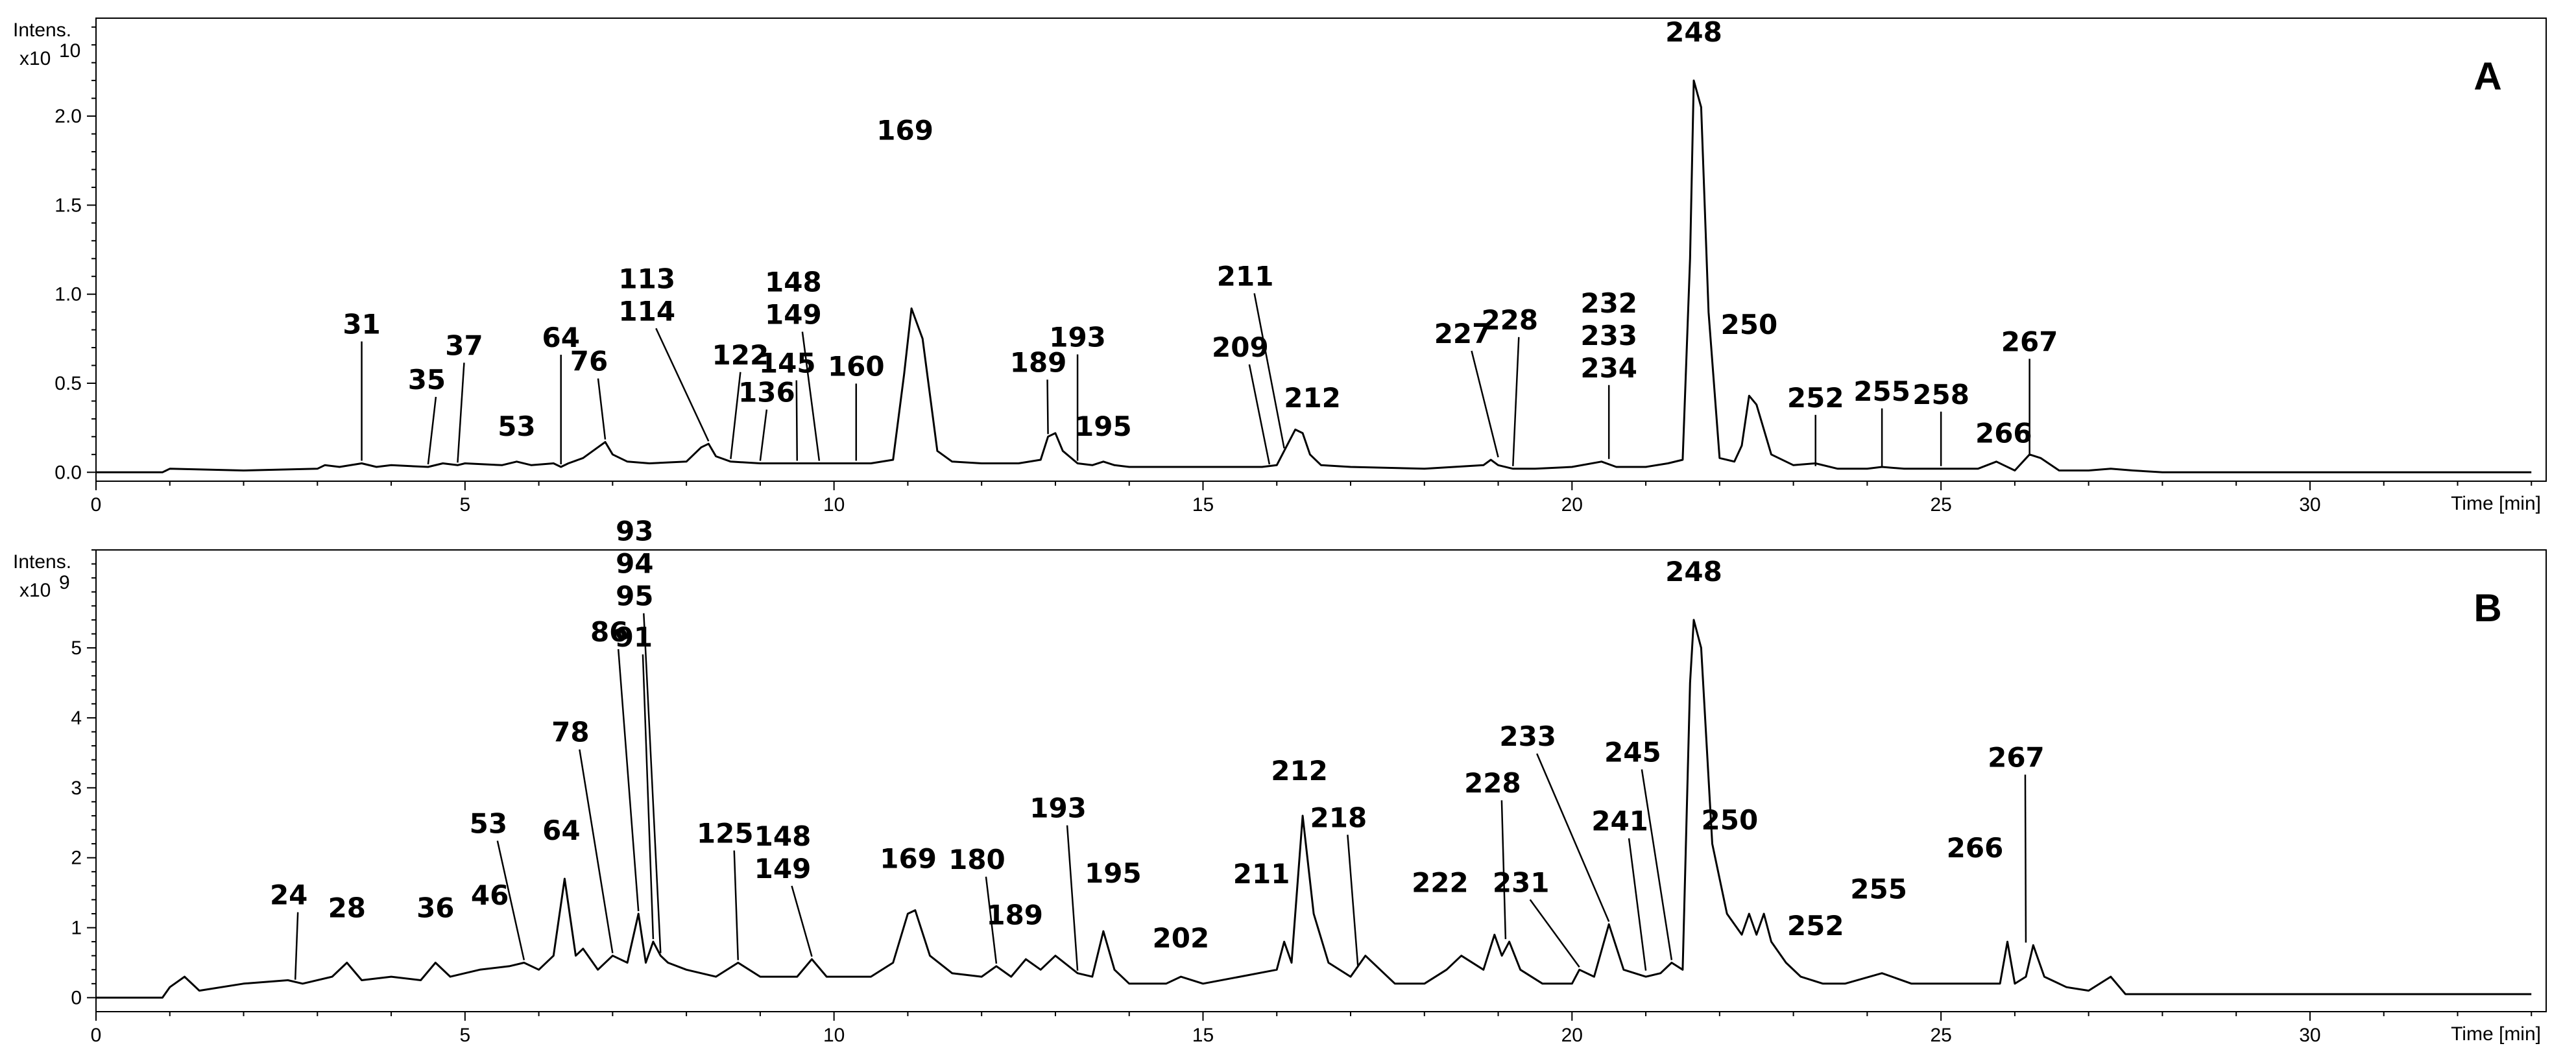 This screenshot has height=1059, width=2576. I want to click on peak-label: 64, so click(560, 337).